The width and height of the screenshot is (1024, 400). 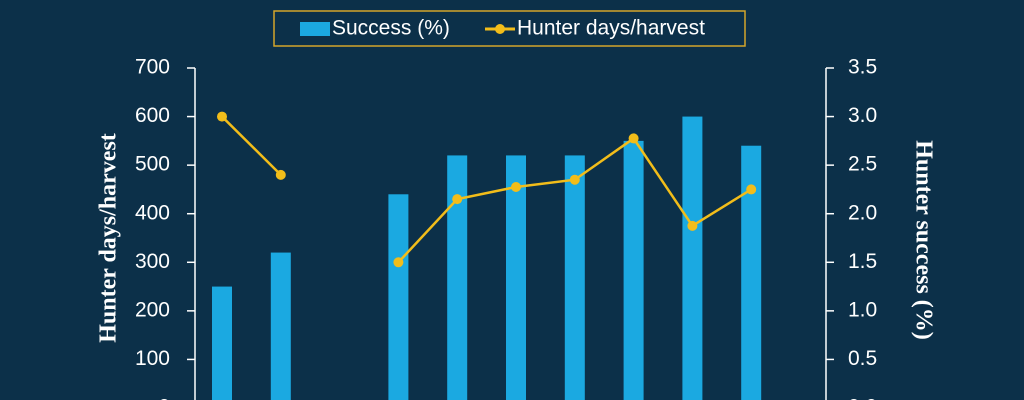 What do you see at coordinates (500, 29) in the screenshot?
I see `legend-swatch-marker` at bounding box center [500, 29].